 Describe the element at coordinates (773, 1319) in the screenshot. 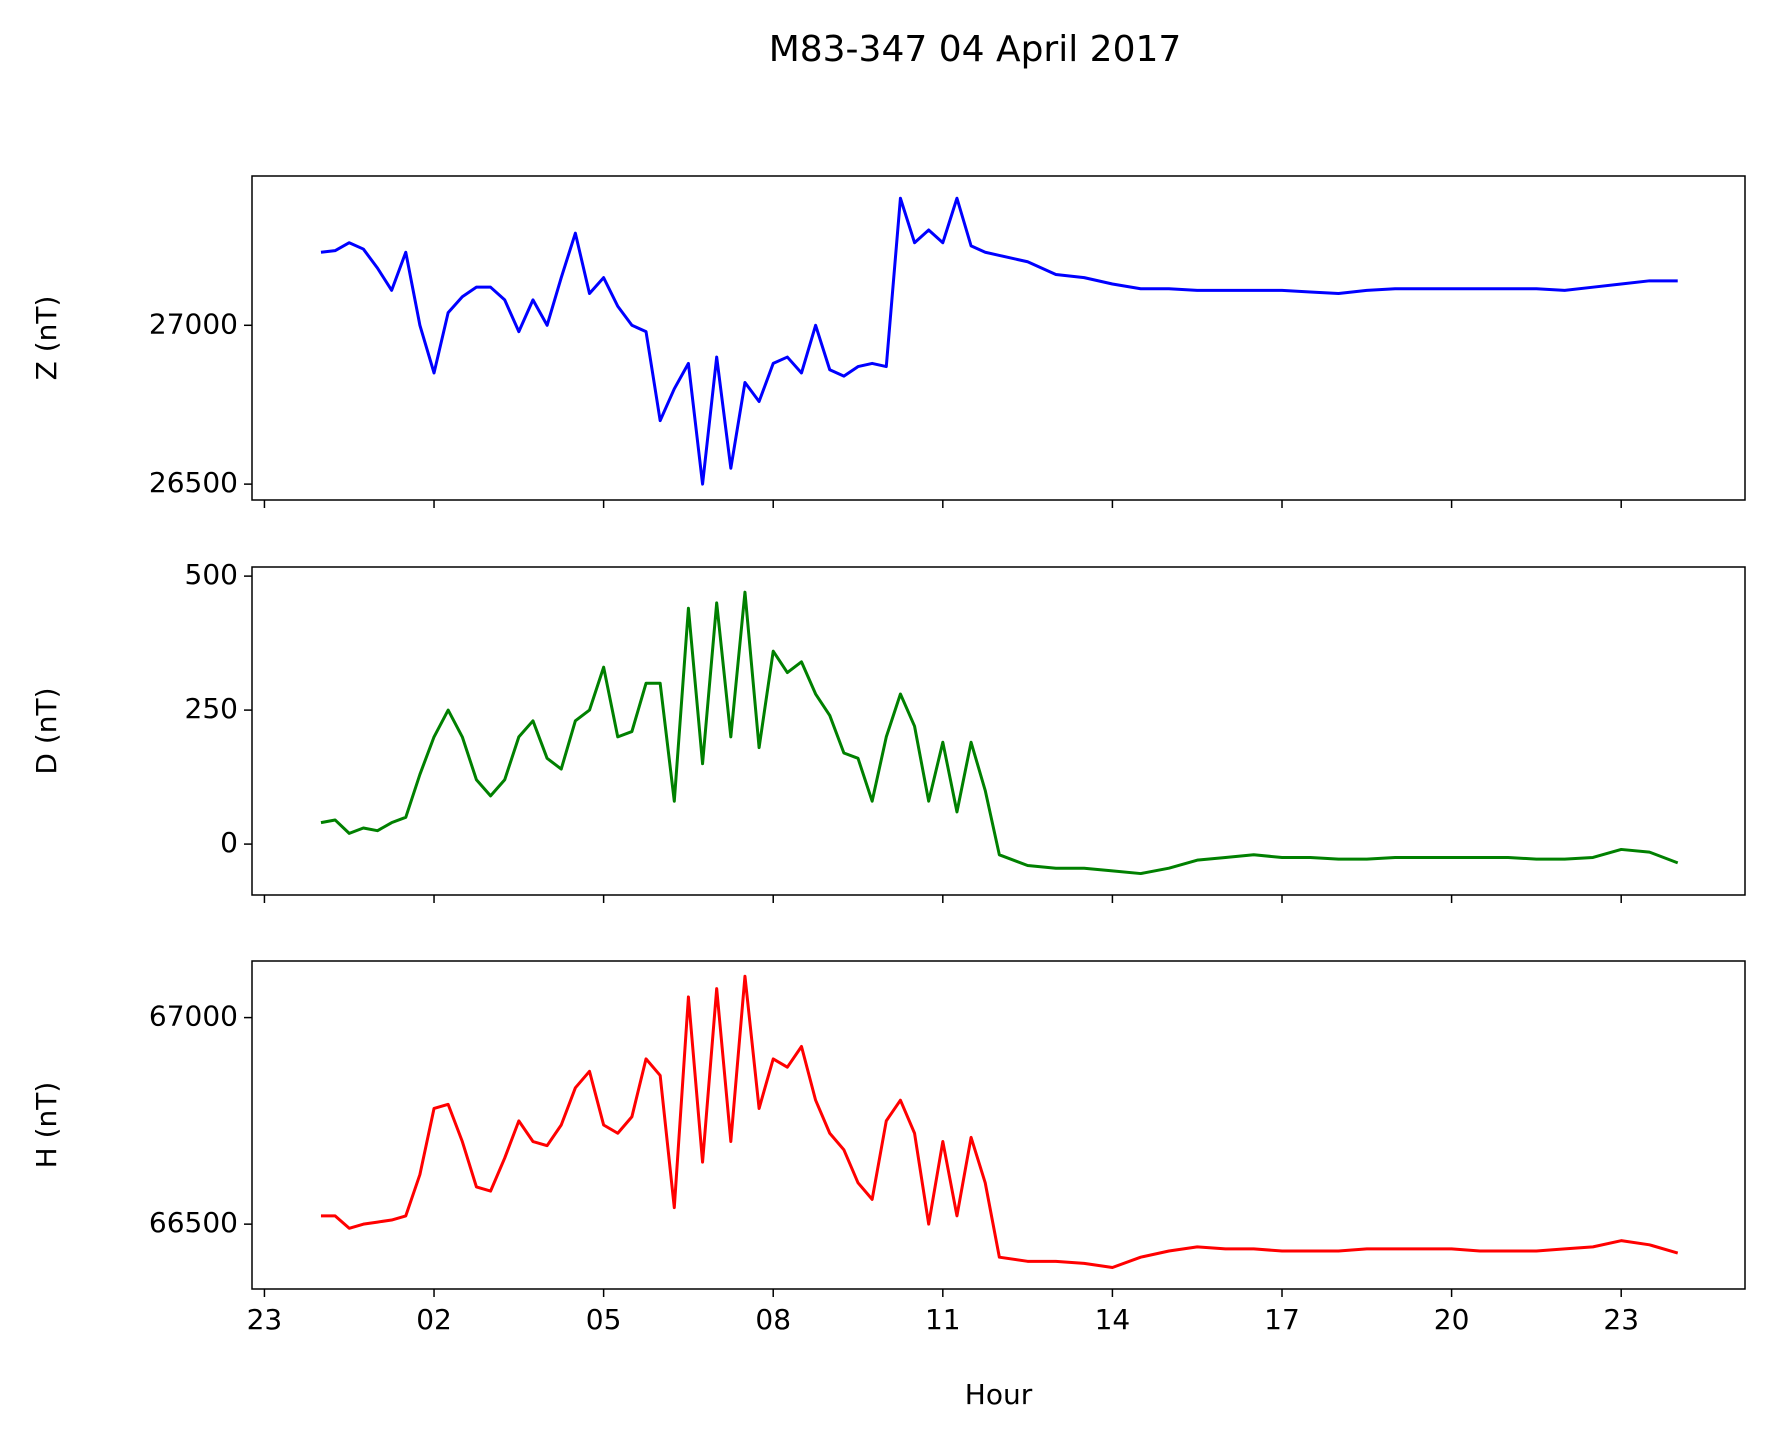

I see `x-tick-label: 08` at that location.